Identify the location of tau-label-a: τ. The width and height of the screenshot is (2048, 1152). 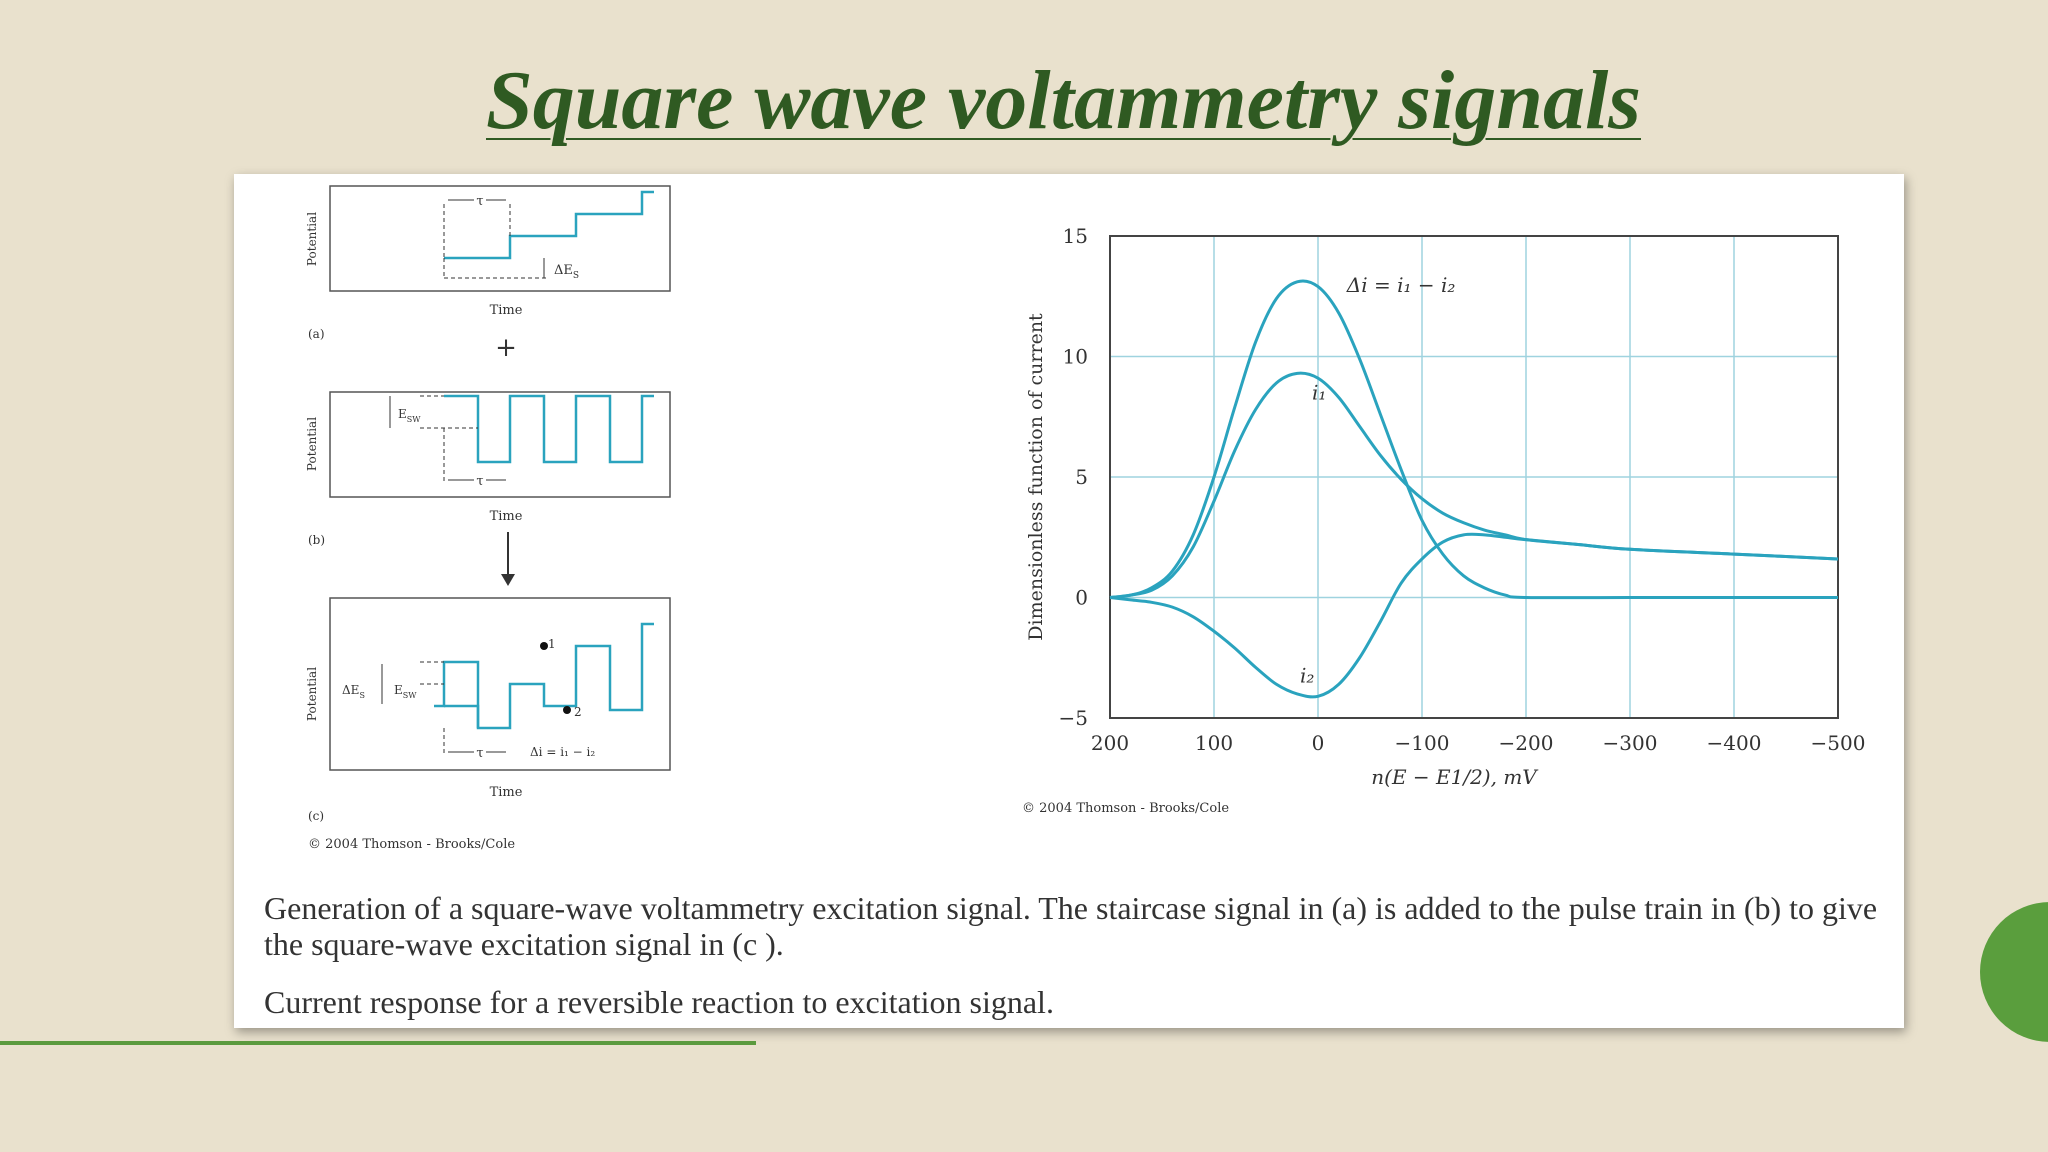
(479, 201).